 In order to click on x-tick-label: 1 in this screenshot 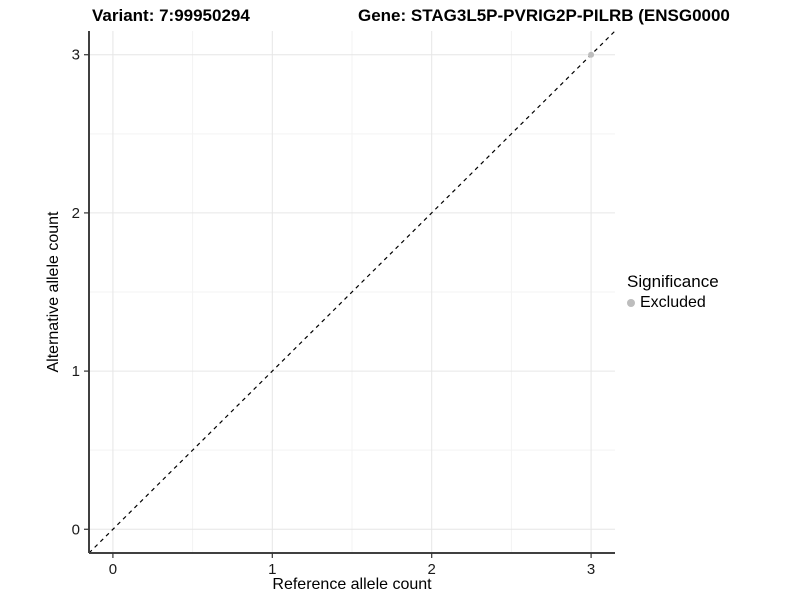, I will do `click(272, 569)`.